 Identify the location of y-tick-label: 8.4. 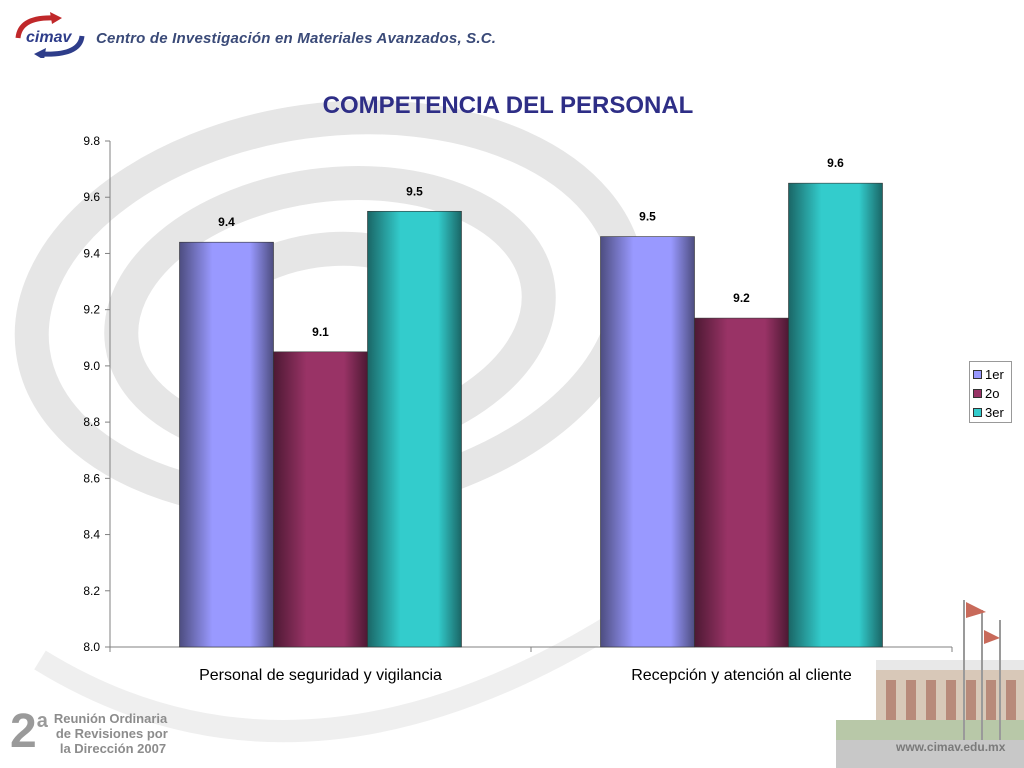
(91, 535).